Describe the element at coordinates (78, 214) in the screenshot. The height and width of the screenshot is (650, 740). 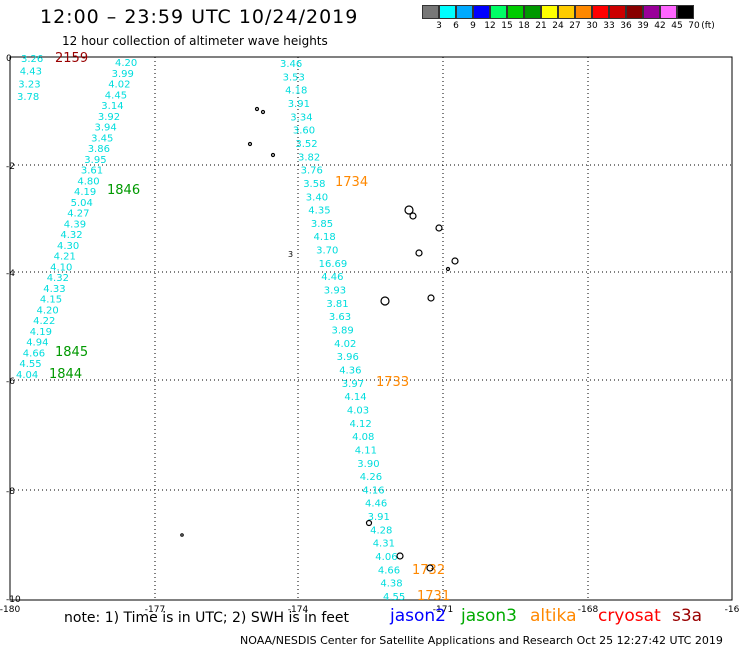
I see `wave-height-label: 4.27` at that location.